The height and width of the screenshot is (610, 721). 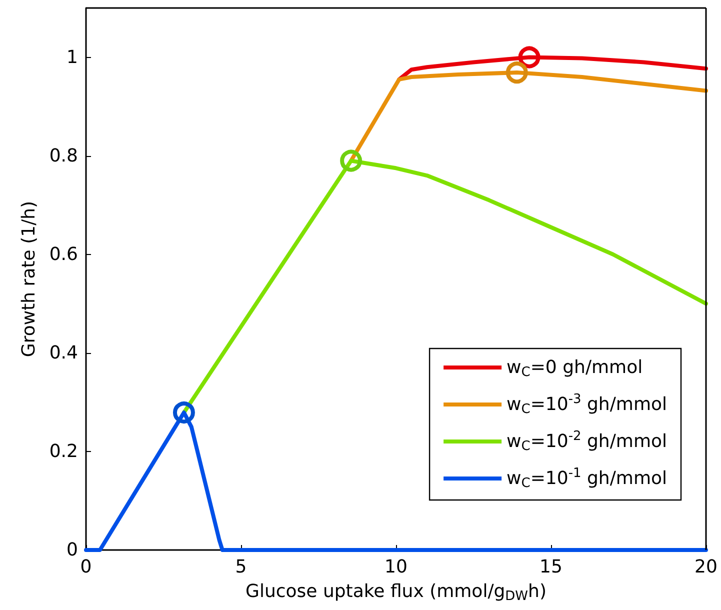 I want to click on y-tick-label: 0.8, so click(x=63, y=155).